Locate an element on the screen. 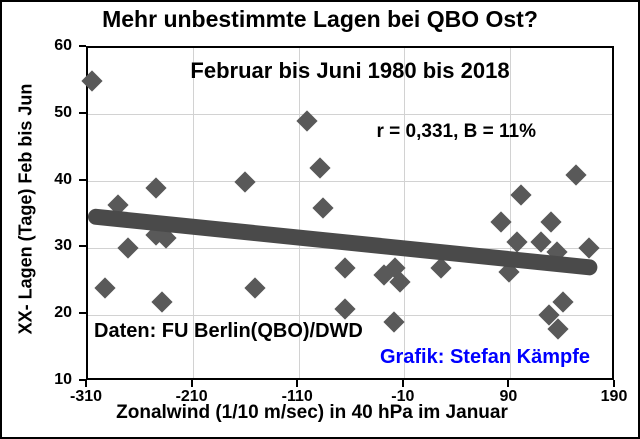  correlation-annotation: r = 0,331, B = 11% is located at coordinates (456, 131).